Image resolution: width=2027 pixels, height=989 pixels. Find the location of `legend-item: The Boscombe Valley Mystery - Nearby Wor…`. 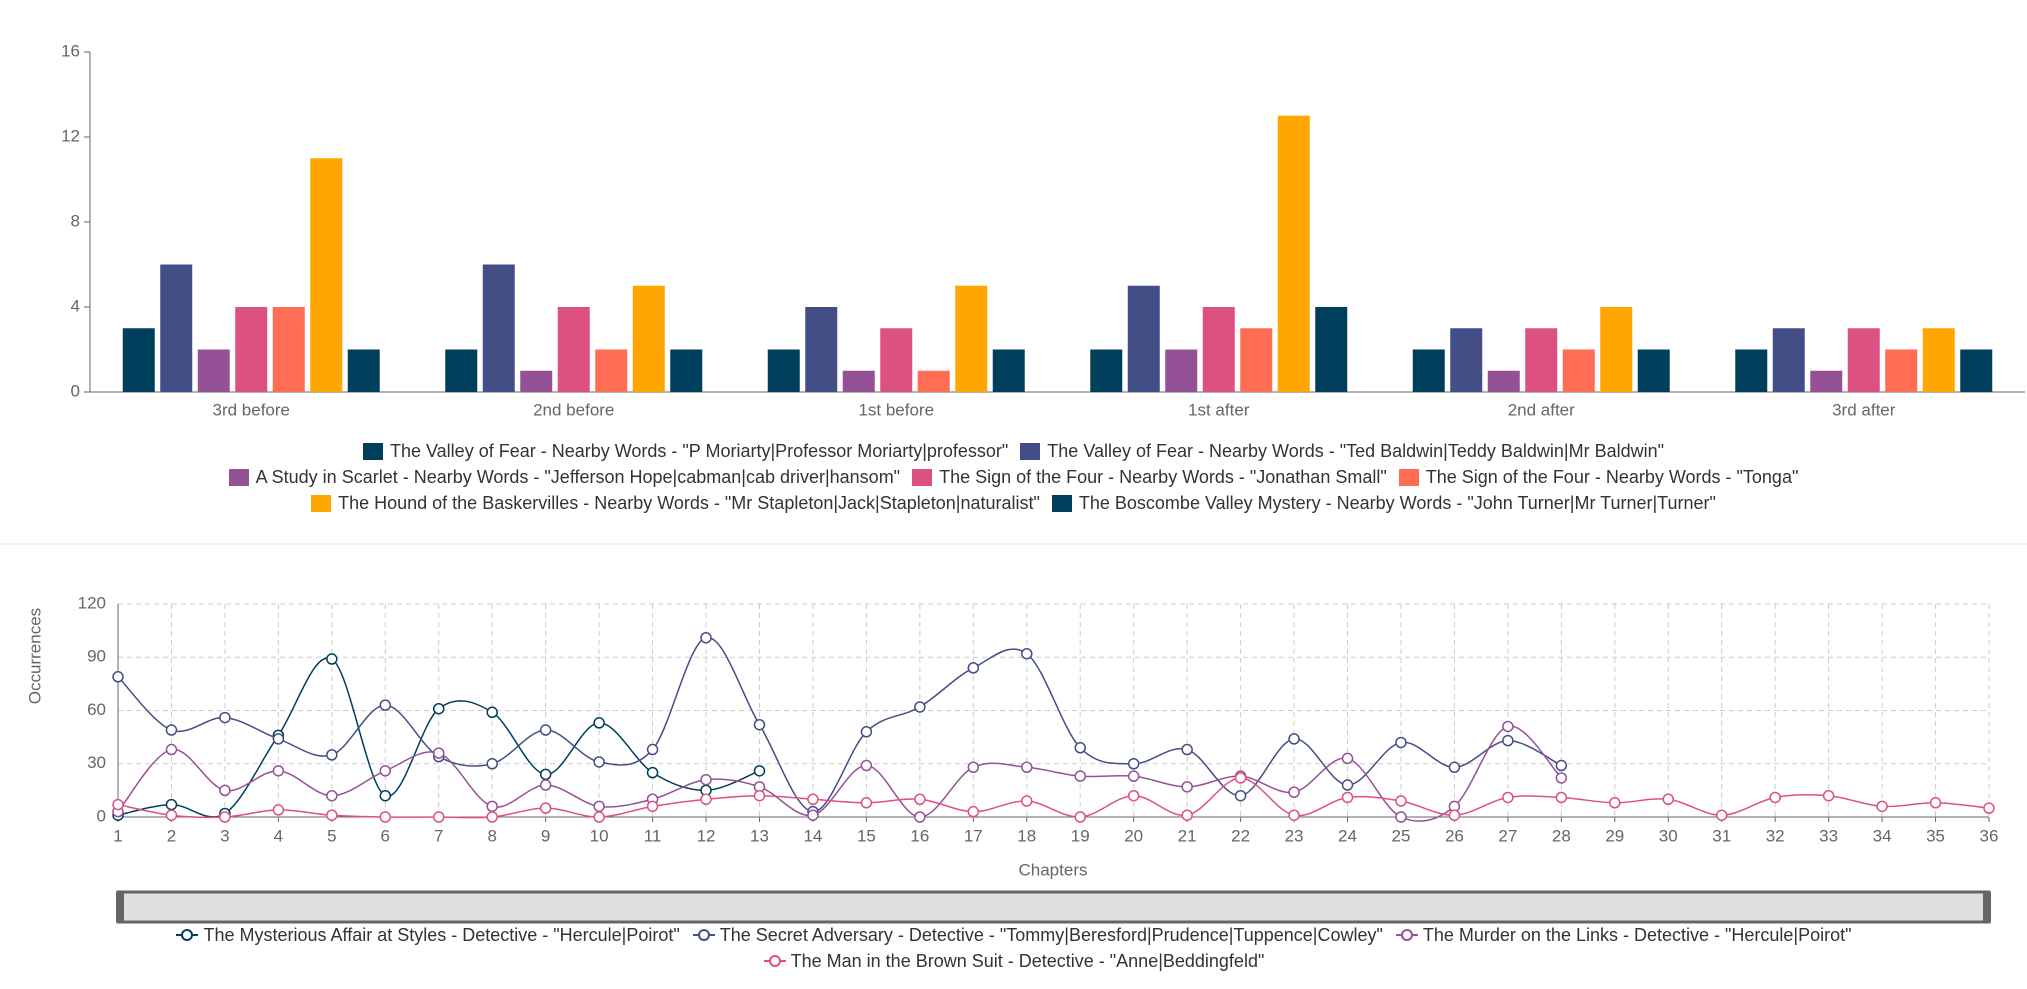

legend-item: The Boscombe Valley Mystery - Nearby Wor… is located at coordinates (1383, 503).